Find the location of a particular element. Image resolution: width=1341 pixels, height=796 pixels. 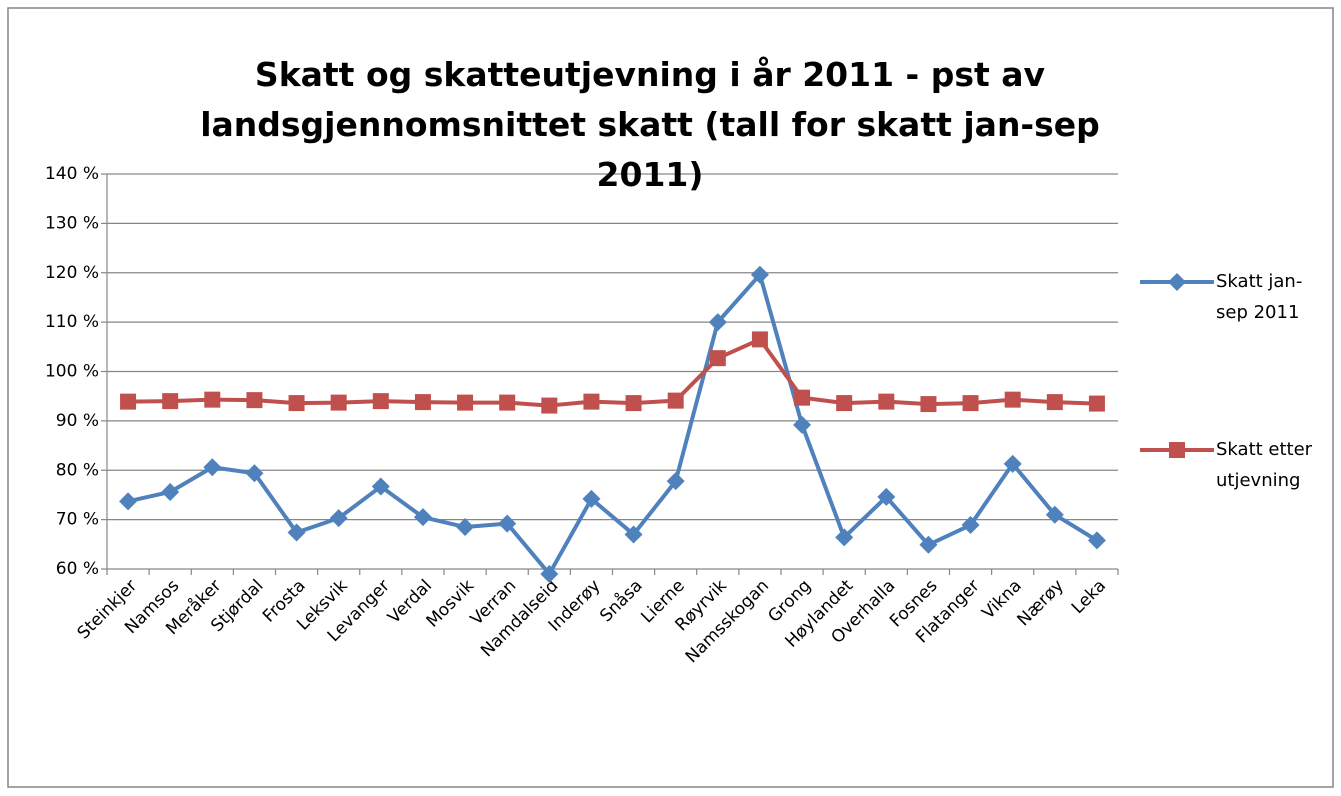

y-tick-label: 70 % is located at coordinates (77, 520).